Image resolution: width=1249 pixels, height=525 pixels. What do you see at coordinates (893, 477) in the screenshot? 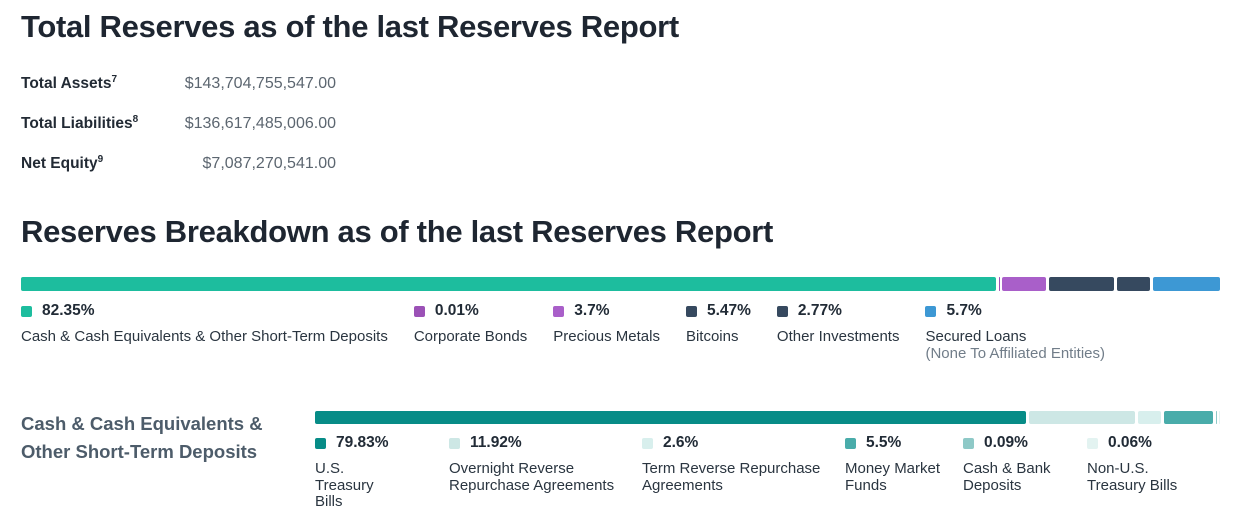
I see `legend-label: Money Market Funds` at bounding box center [893, 477].